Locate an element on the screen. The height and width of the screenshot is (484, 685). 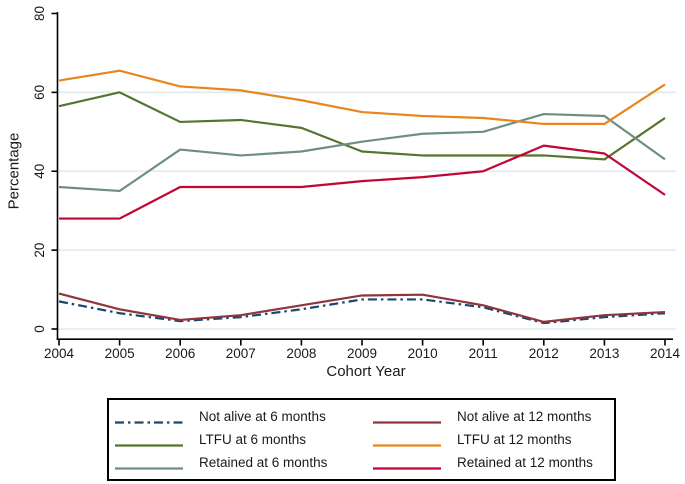
legend-item-not-alive-6-months: Not alive at 6 months is located at coordinates (244, 416).